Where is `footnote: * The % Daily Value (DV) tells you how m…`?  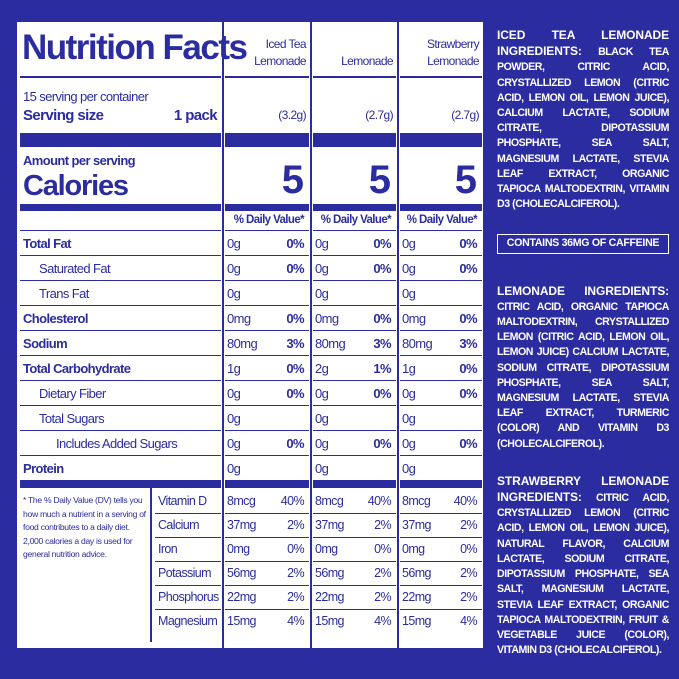 footnote: * The % Daily Value (DV) tells you how m… is located at coordinates (84, 527).